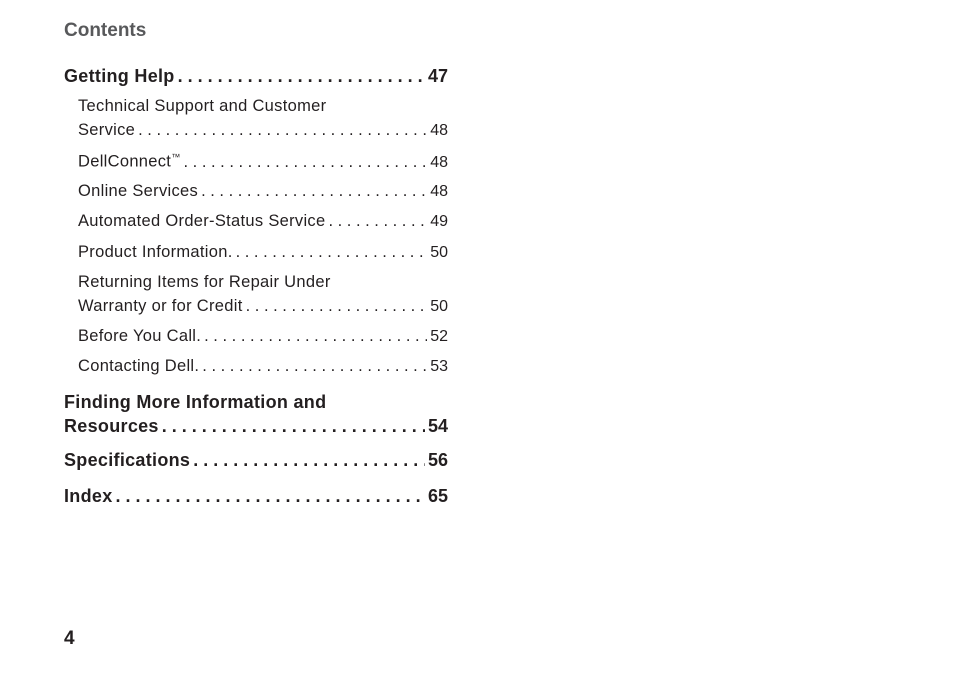 This screenshot has height=677, width=954. What do you see at coordinates (111, 426) in the screenshot?
I see `toc-entry-title-line2: Resources` at bounding box center [111, 426].